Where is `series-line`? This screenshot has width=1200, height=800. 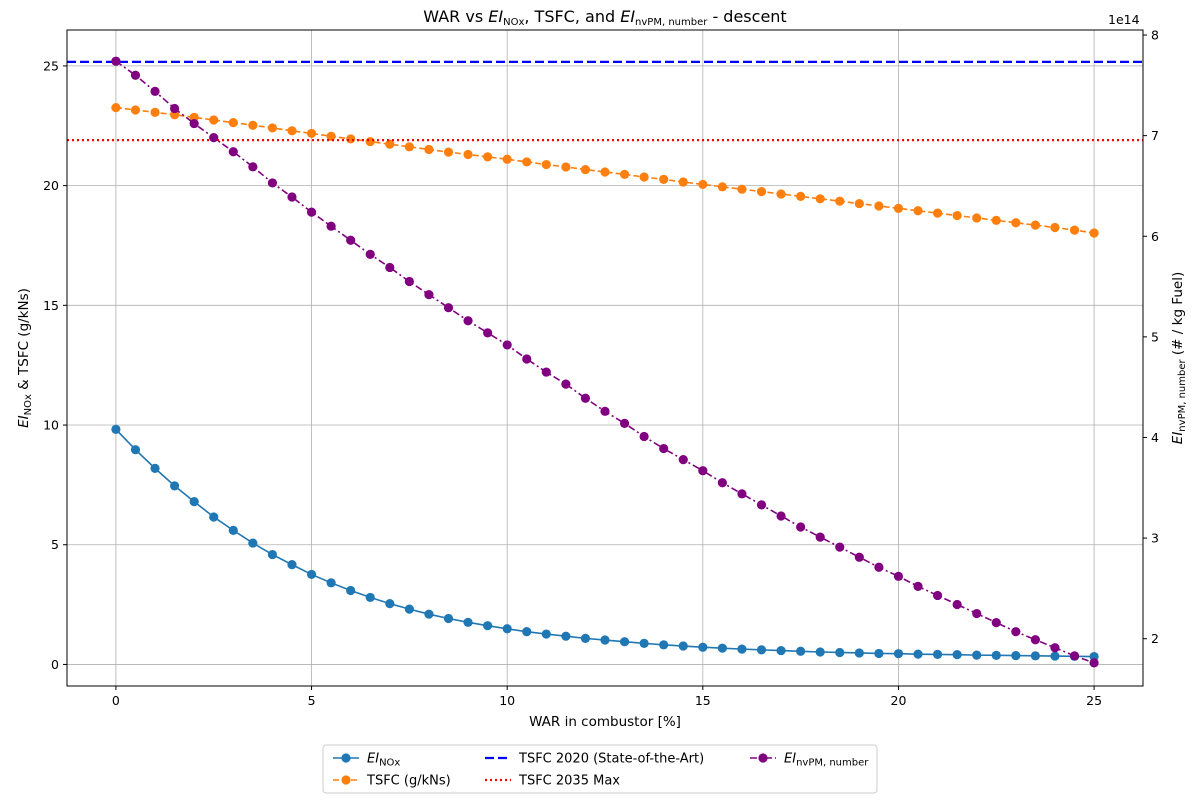
series-line is located at coordinates (605, 170).